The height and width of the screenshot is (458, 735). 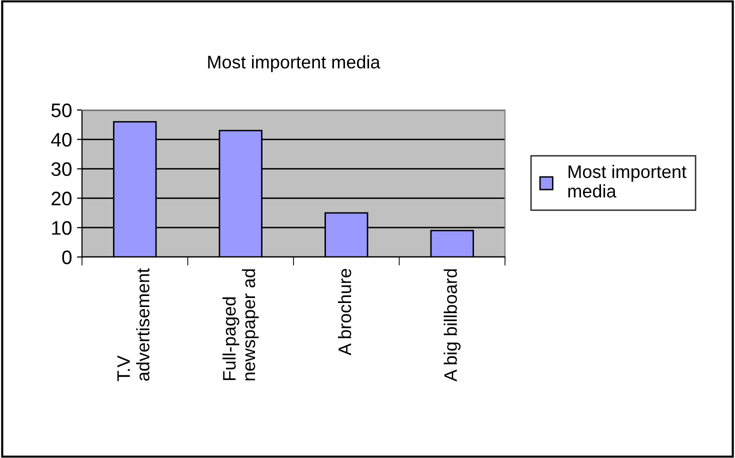 What do you see at coordinates (133, 325) in the screenshot?
I see `x-tick-label: T.V advertisement` at bounding box center [133, 325].